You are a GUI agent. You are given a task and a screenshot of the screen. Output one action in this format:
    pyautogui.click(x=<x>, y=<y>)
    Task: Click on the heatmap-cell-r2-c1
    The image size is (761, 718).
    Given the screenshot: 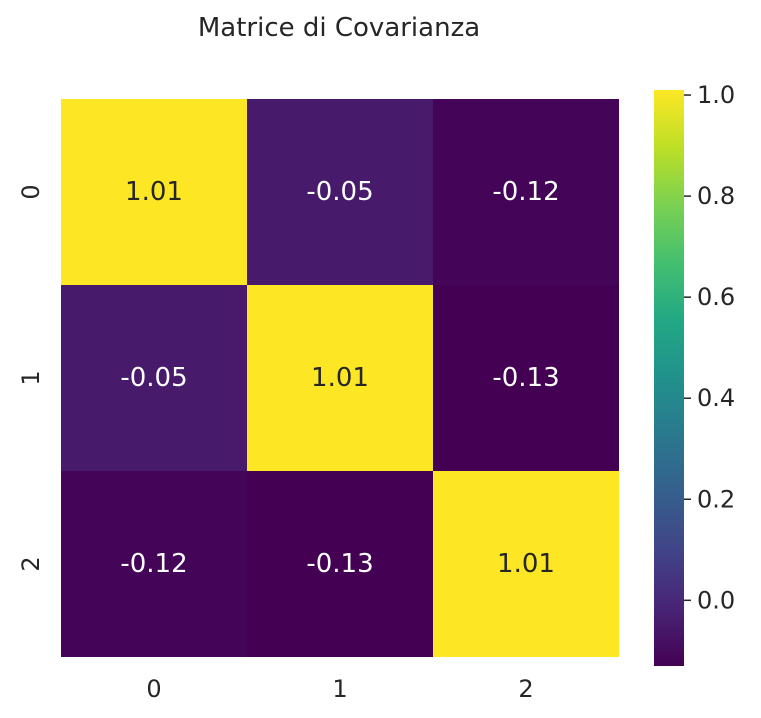 What is the action you would take?
    pyautogui.click(x=340, y=564)
    